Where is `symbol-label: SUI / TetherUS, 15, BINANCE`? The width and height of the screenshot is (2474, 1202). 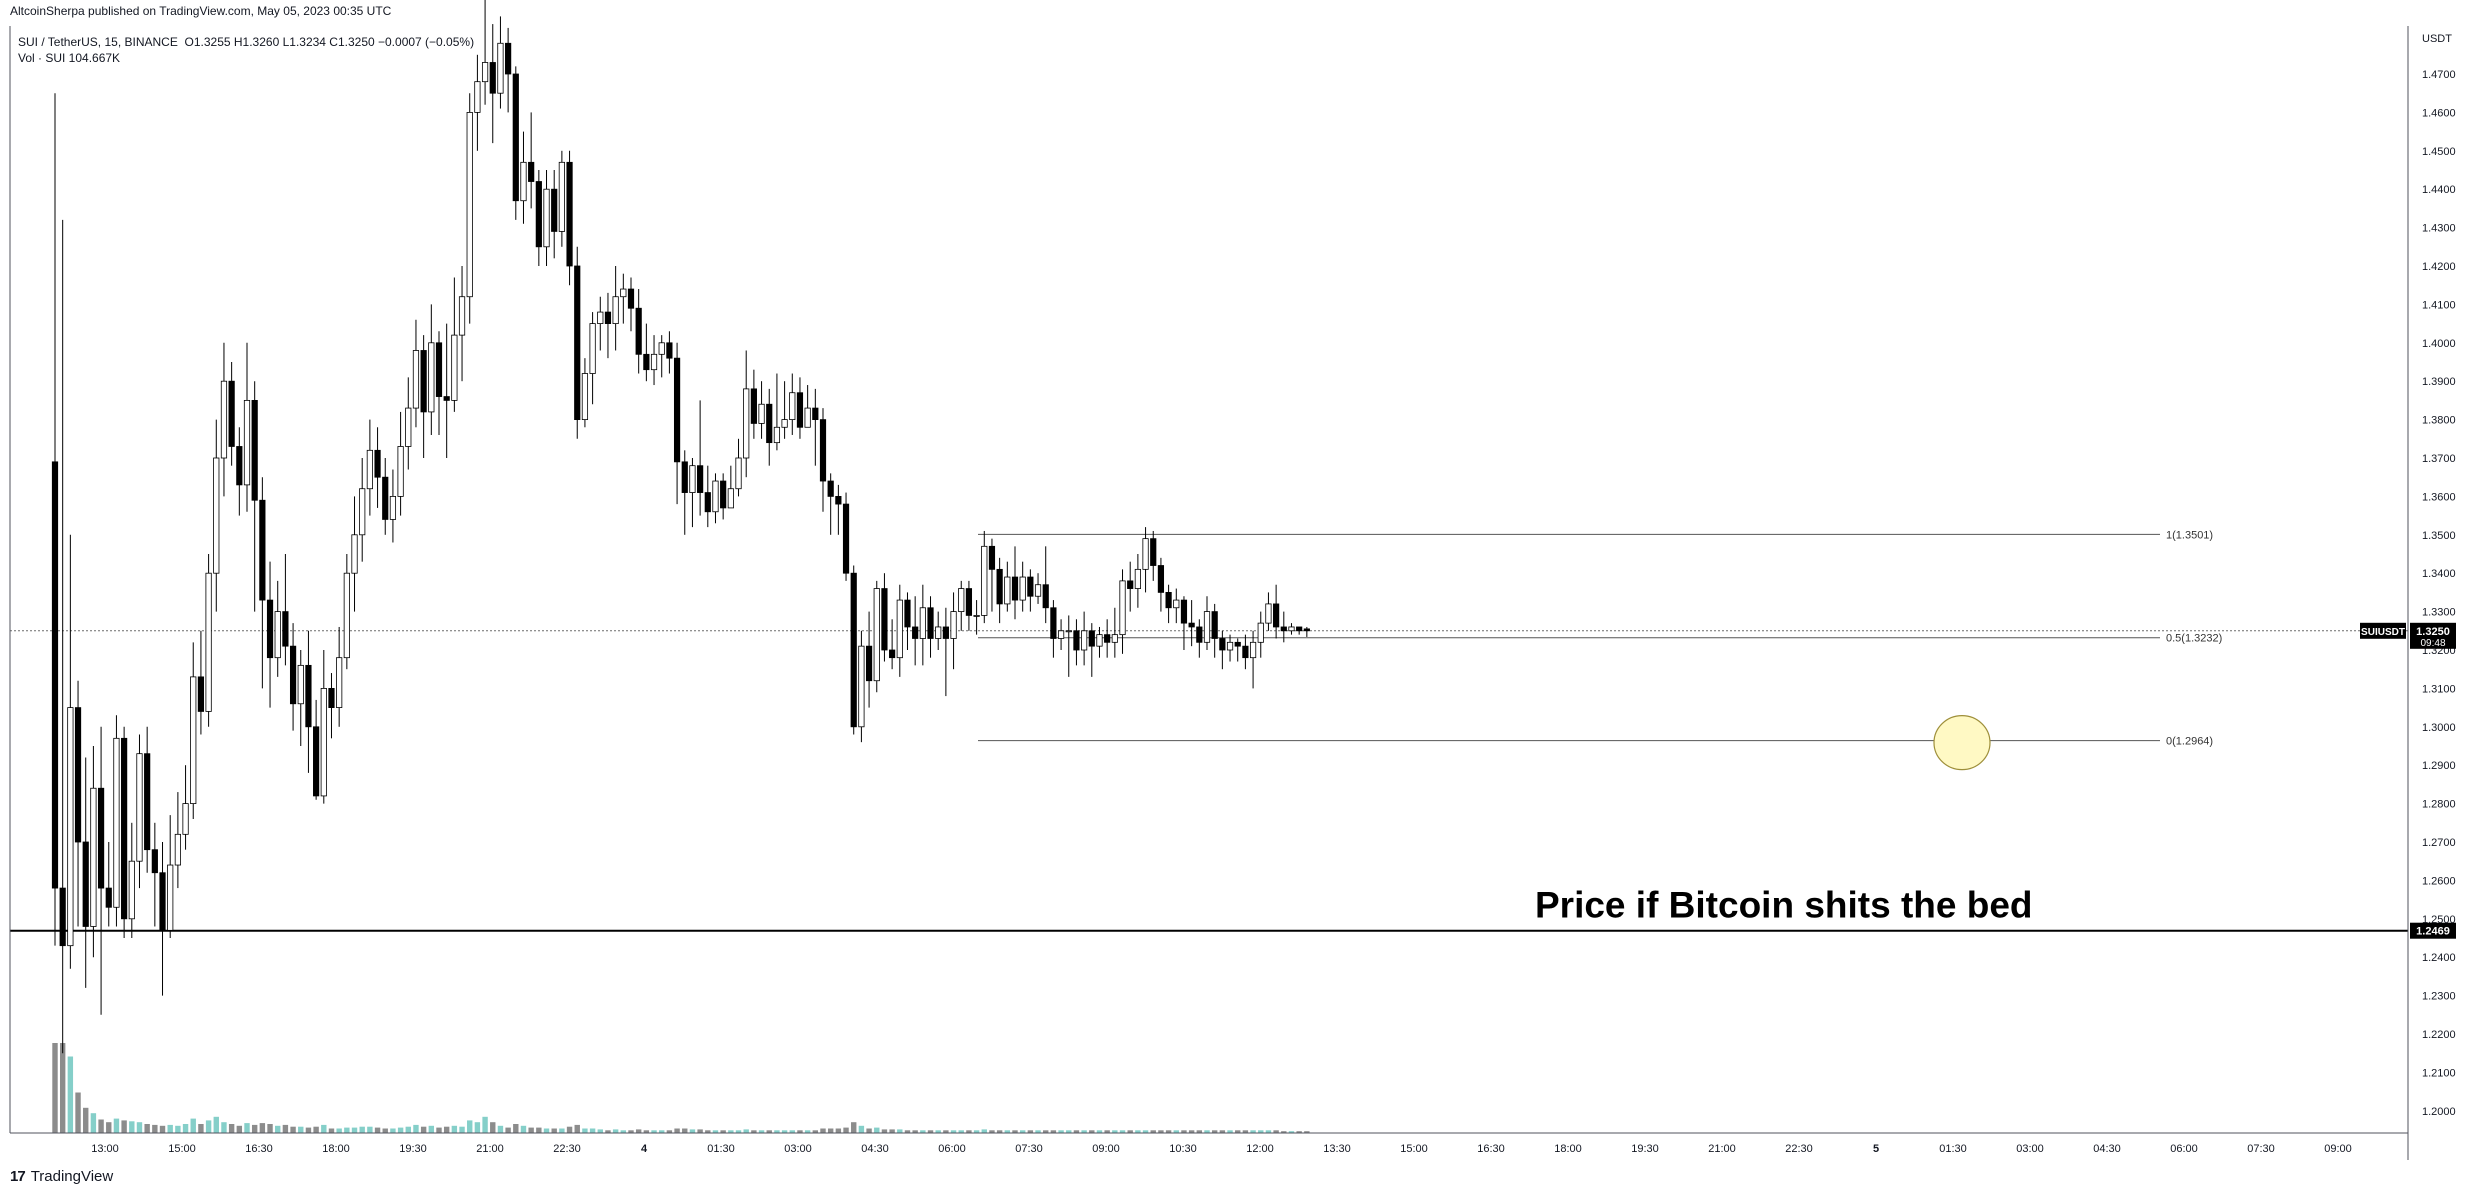
symbol-label: SUI / TetherUS, 15, BINANCE is located at coordinates (98, 42).